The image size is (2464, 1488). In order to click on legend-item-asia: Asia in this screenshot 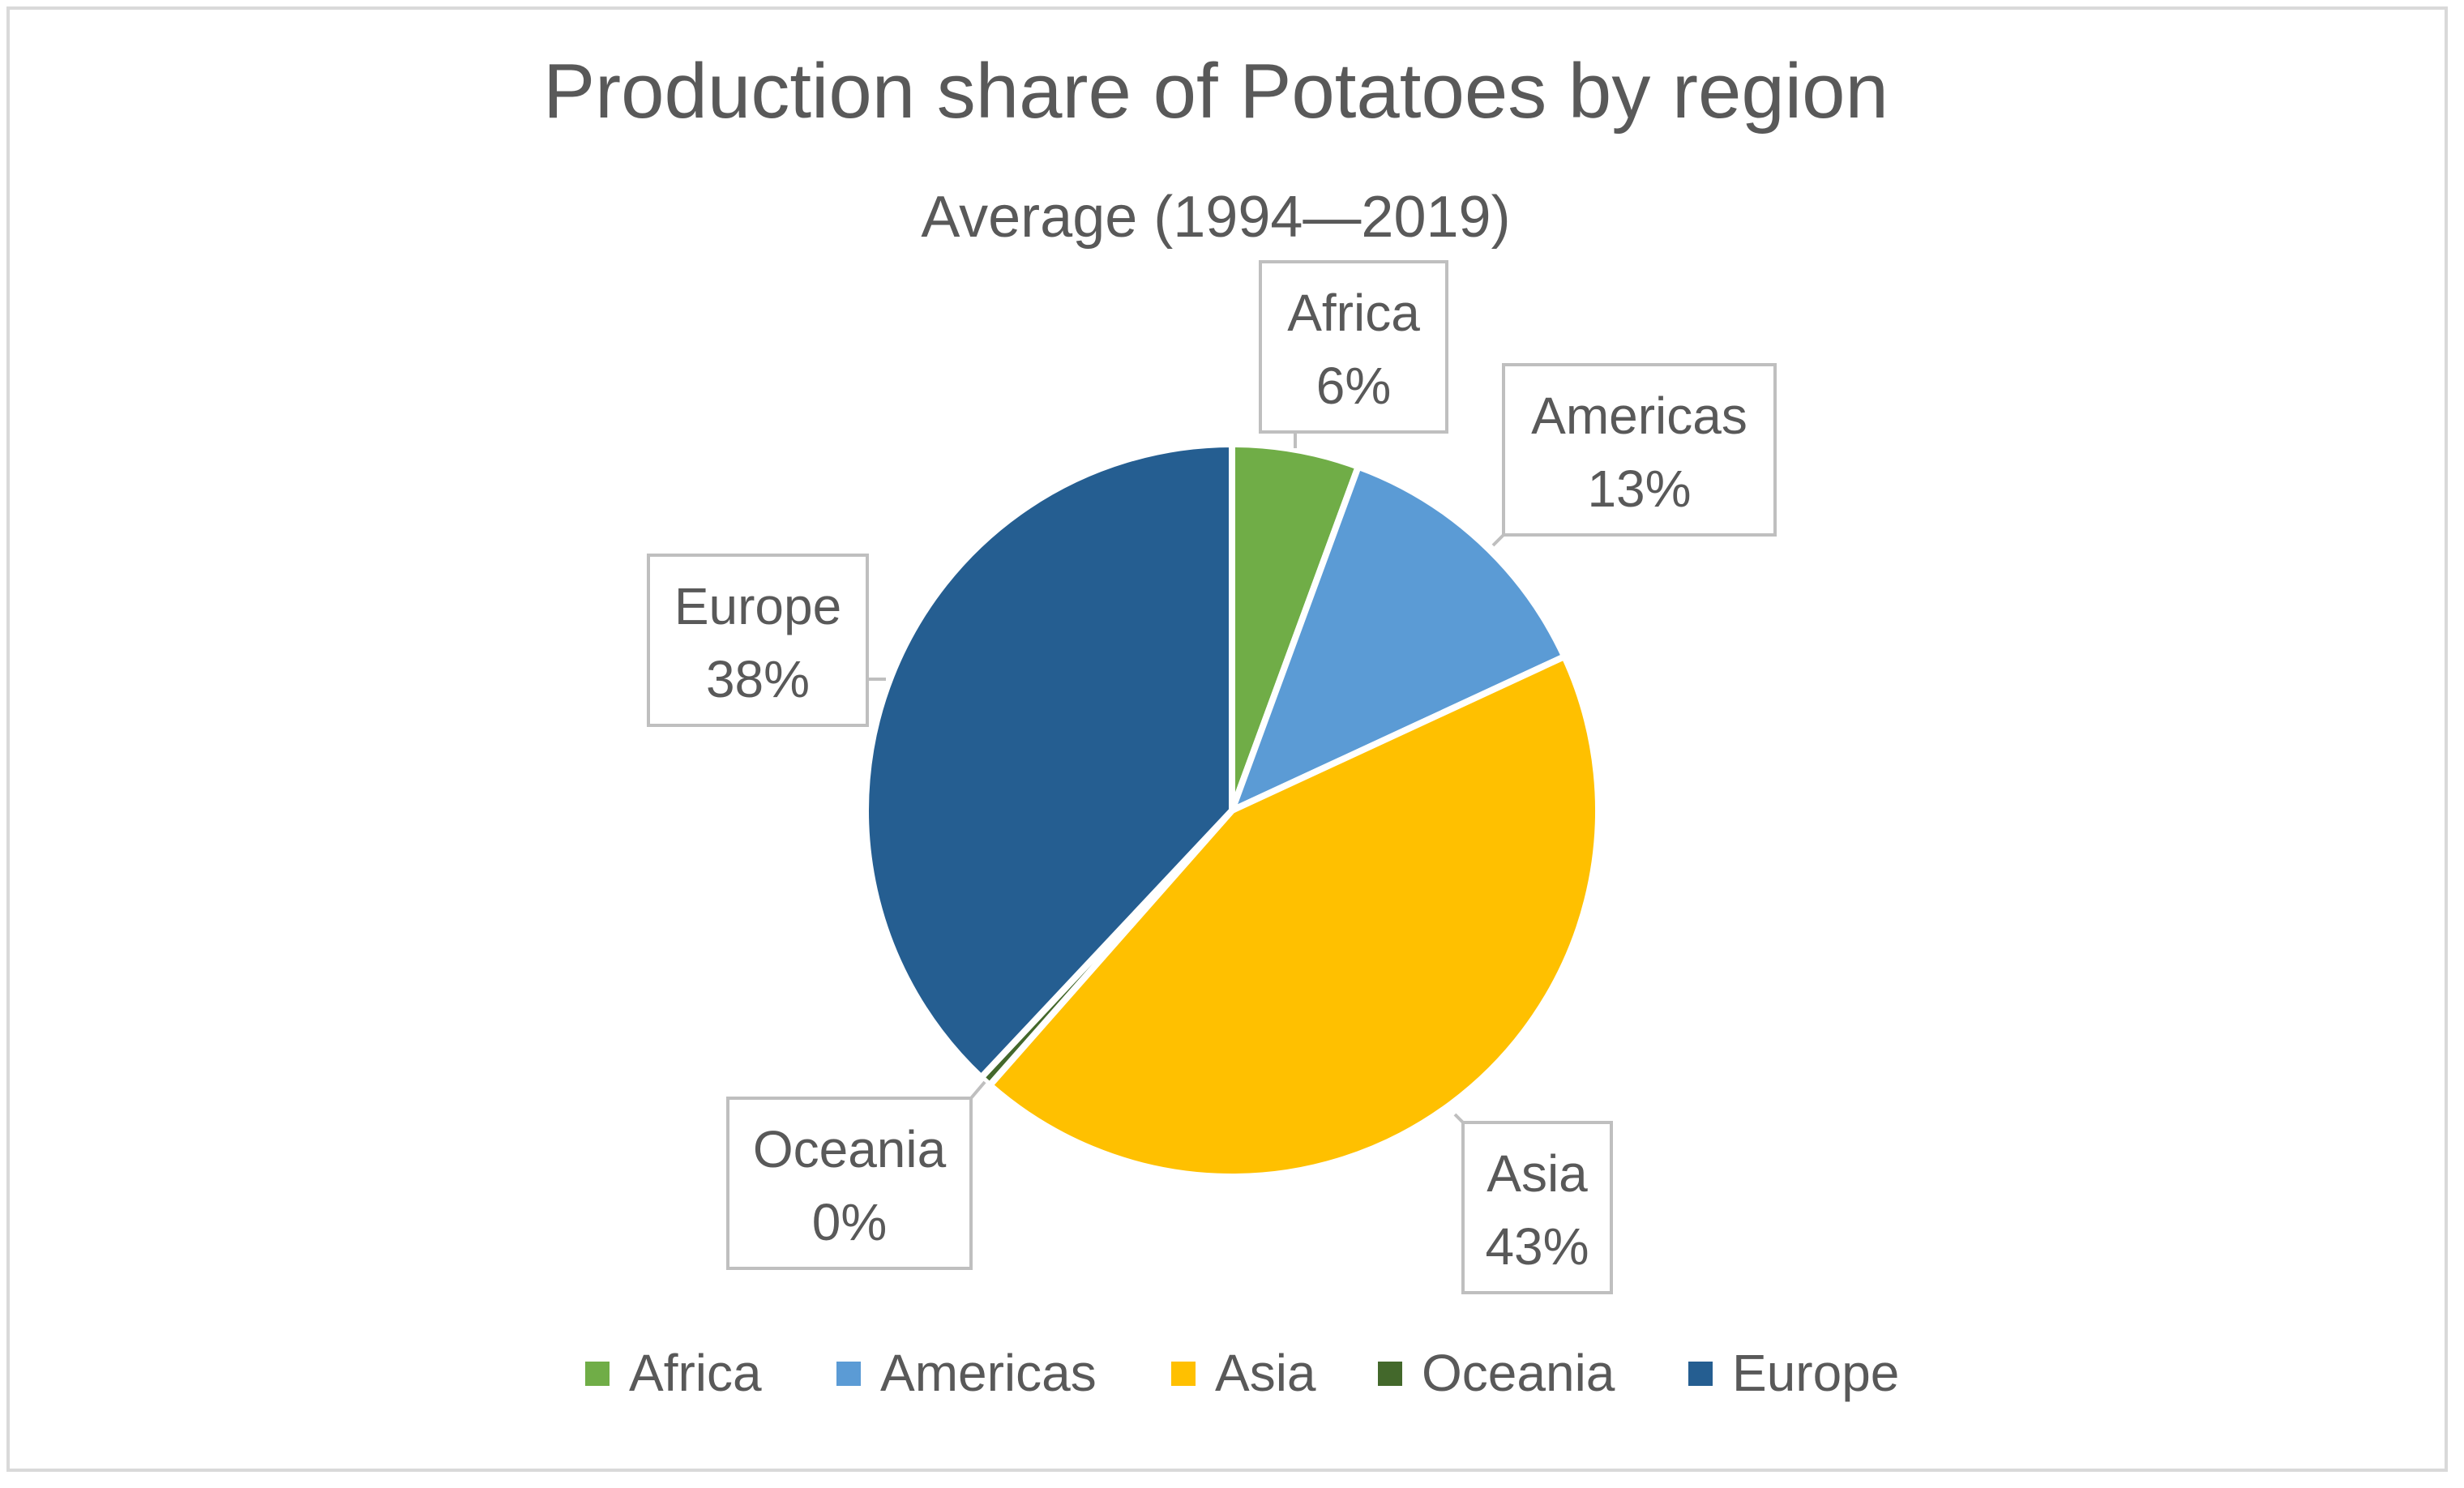, I will do `click(1243, 1373)`.